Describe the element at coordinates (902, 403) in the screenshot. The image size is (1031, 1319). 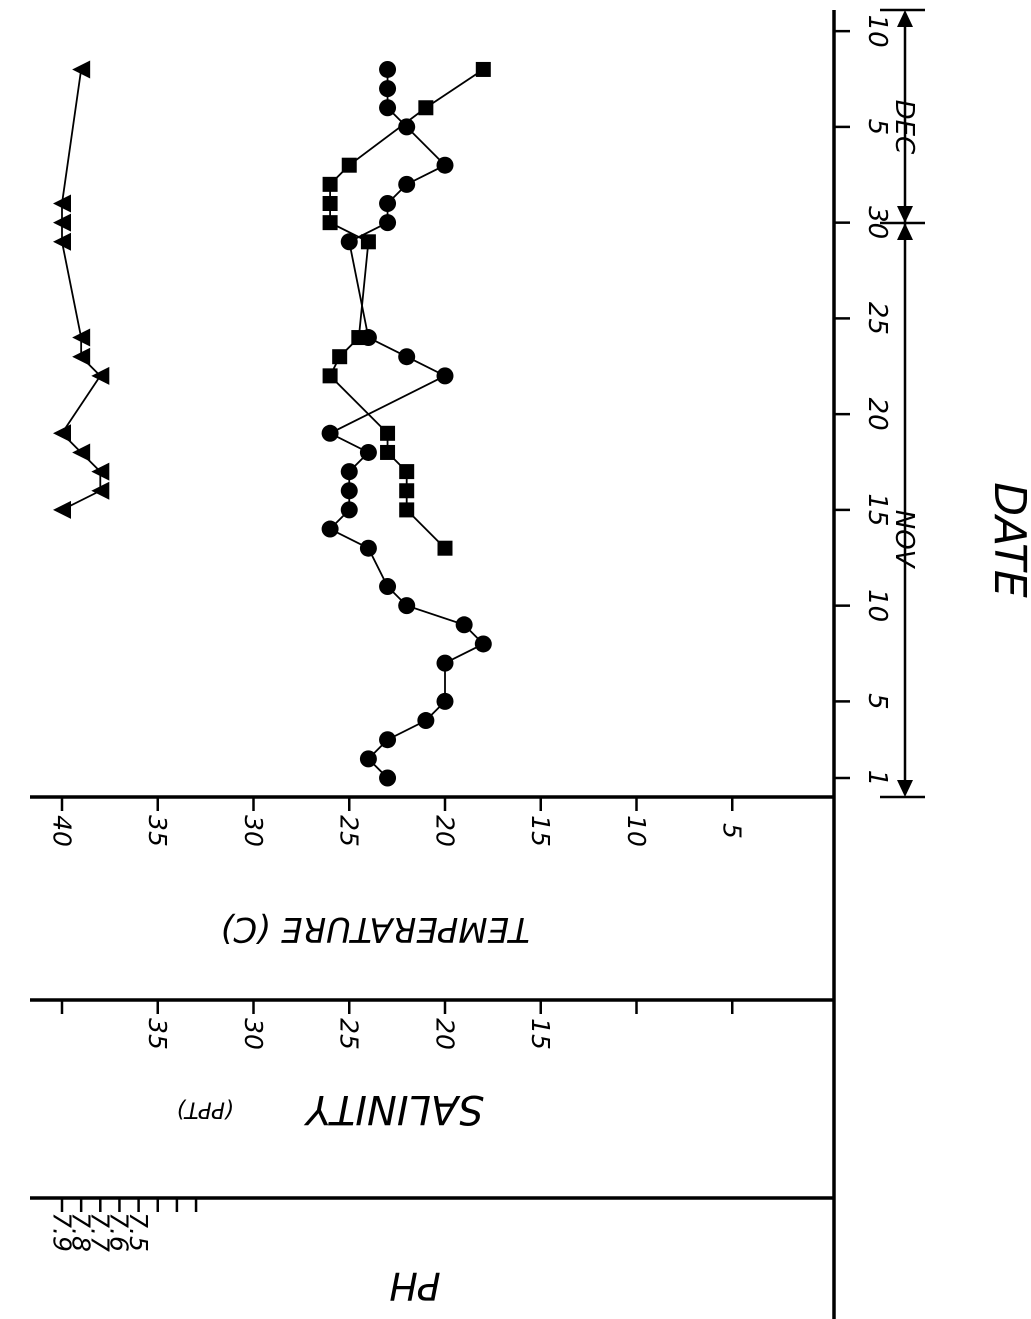
I see `date-axis: NOV DEC` at that location.